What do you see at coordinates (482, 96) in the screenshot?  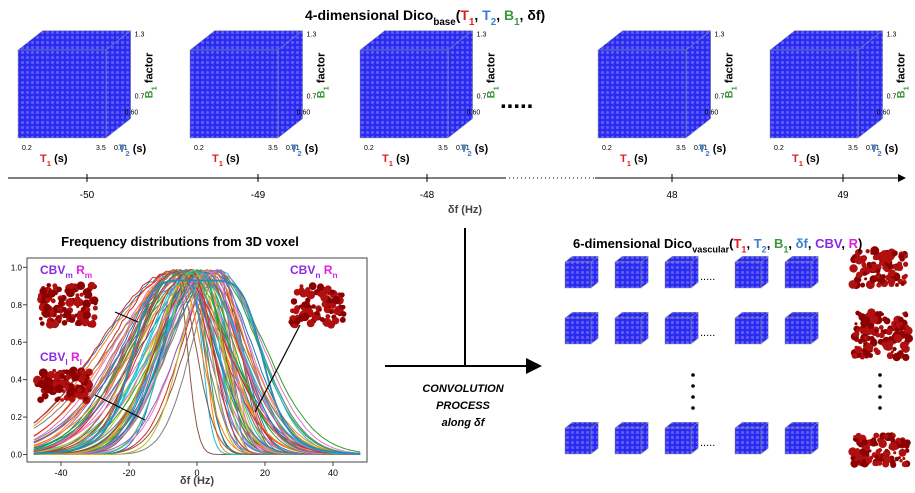 I see `tick-label: 0.7` at bounding box center [482, 96].